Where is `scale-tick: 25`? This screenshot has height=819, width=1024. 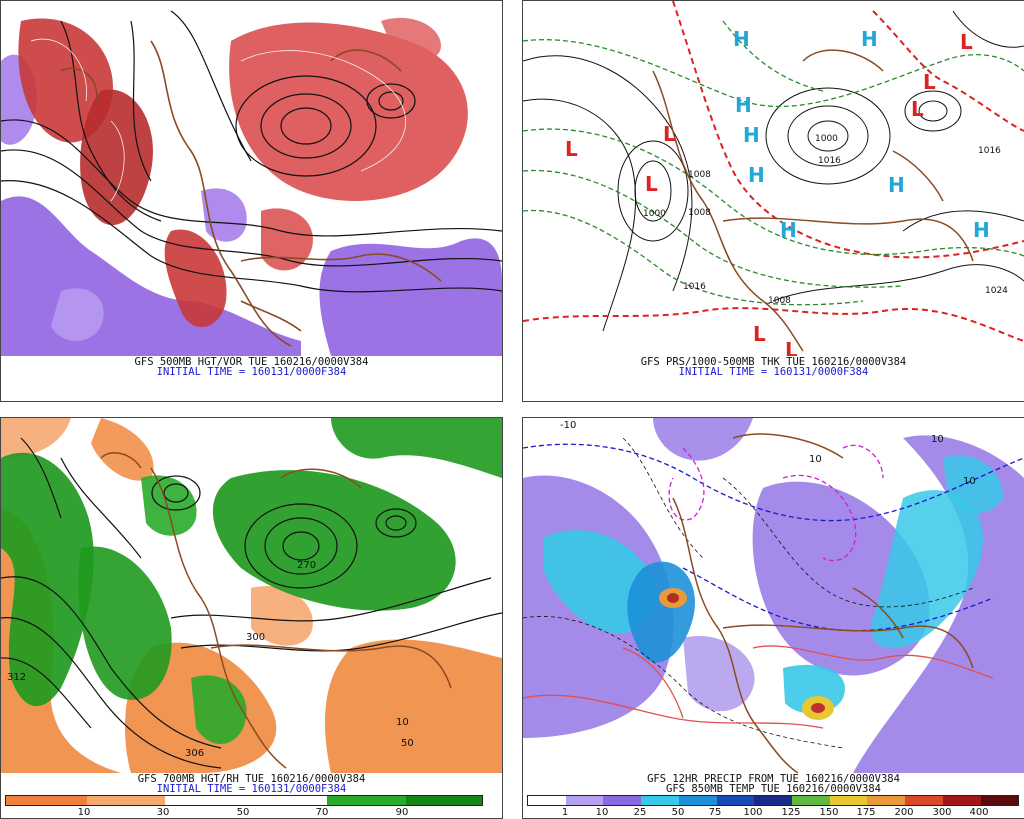 scale-tick: 25 is located at coordinates (640, 812).